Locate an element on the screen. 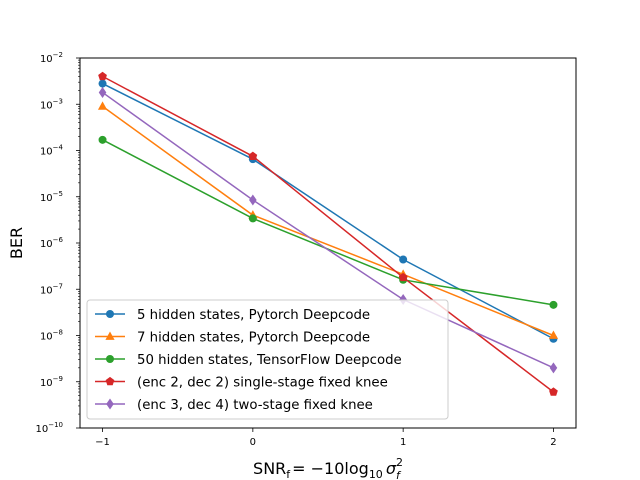 This screenshot has width=640, height=480. x-axis-ticks: −1 0 1 2 is located at coordinates (326, 438).